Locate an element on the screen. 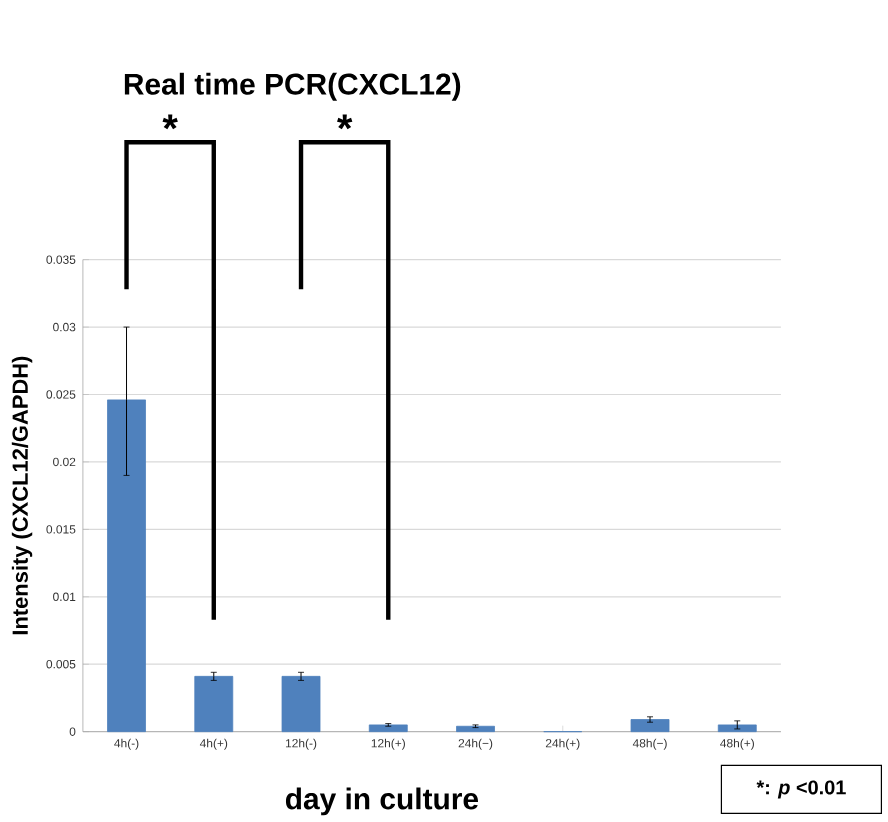 The width and height of the screenshot is (888, 822). chart-title: Real time PCR(CXCL12) is located at coordinates (292, 86).